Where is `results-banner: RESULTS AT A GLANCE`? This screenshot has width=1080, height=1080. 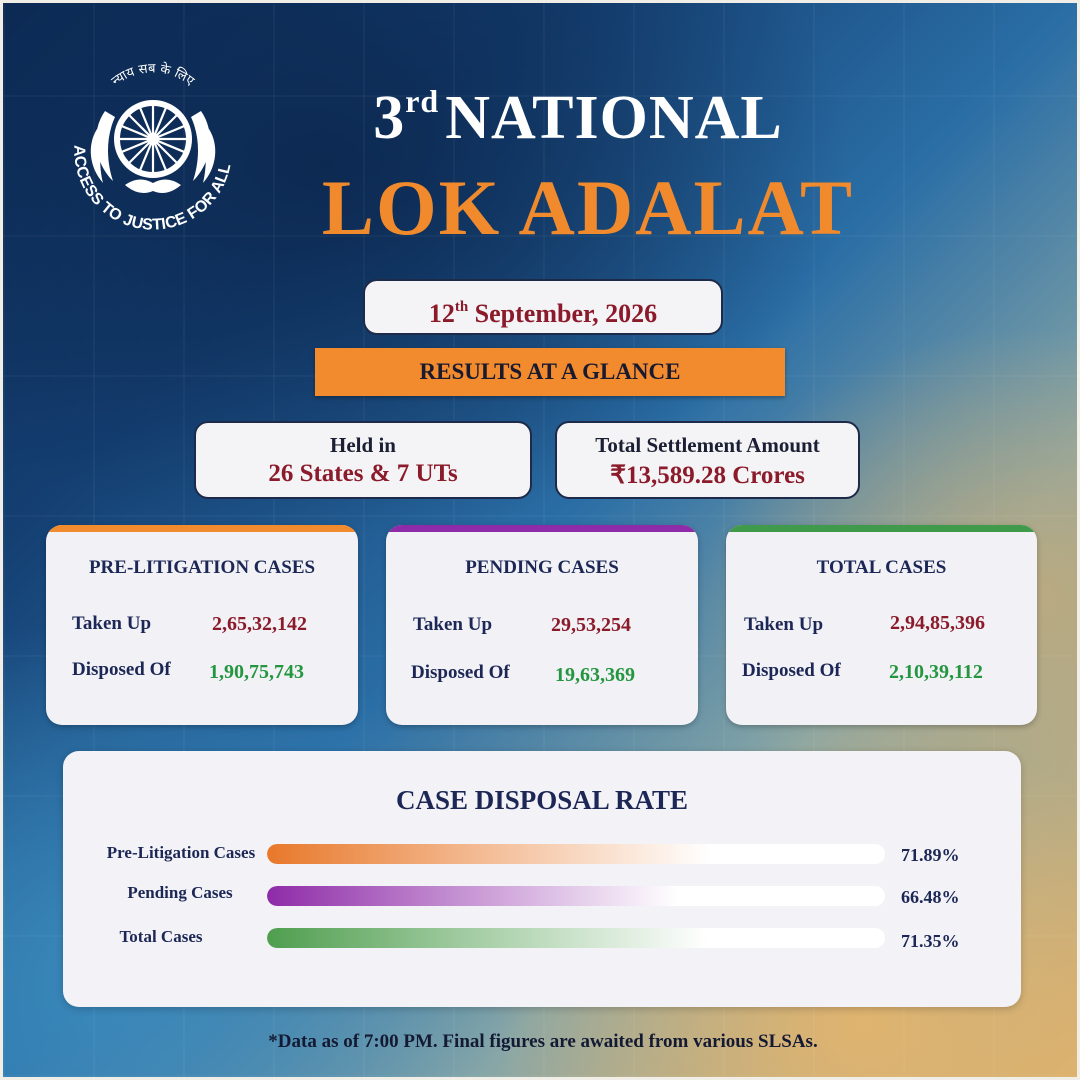
results-banner: RESULTS AT A GLANCE is located at coordinates (550, 372).